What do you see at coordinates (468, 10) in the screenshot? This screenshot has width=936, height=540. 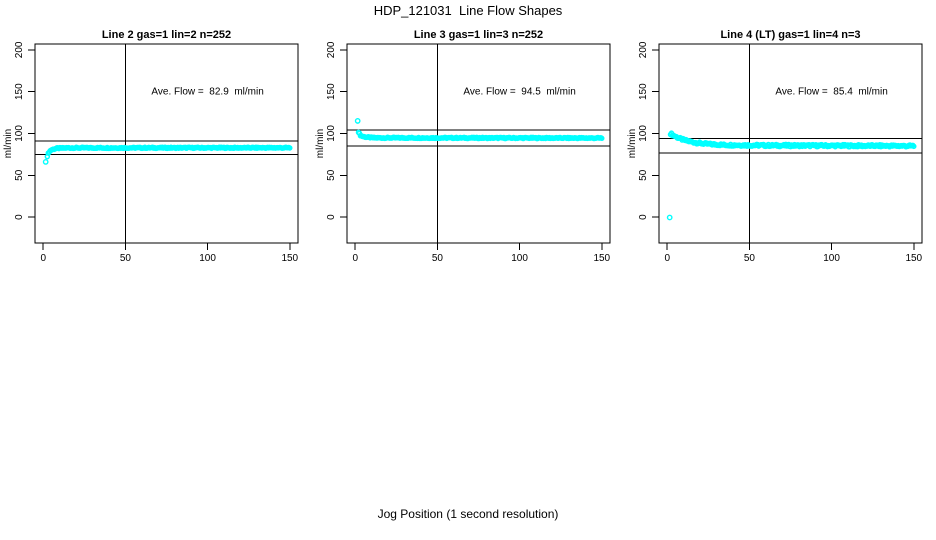 I see `figure-title: HDP_121031 Line Flow Shapes` at bounding box center [468, 10].